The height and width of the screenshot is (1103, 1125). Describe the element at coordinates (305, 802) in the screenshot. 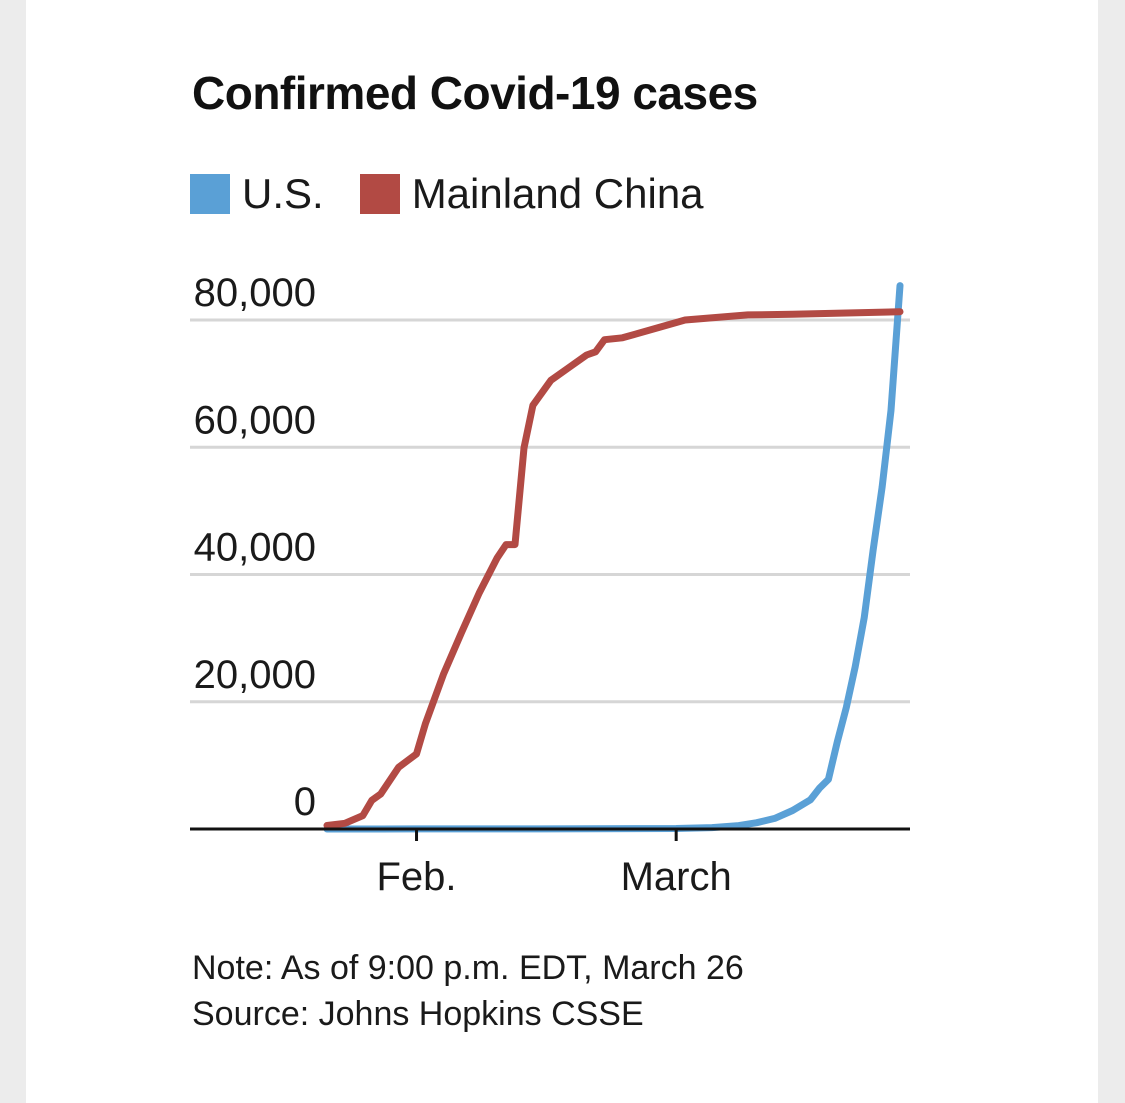

I see `y-tick-label: 0` at that location.